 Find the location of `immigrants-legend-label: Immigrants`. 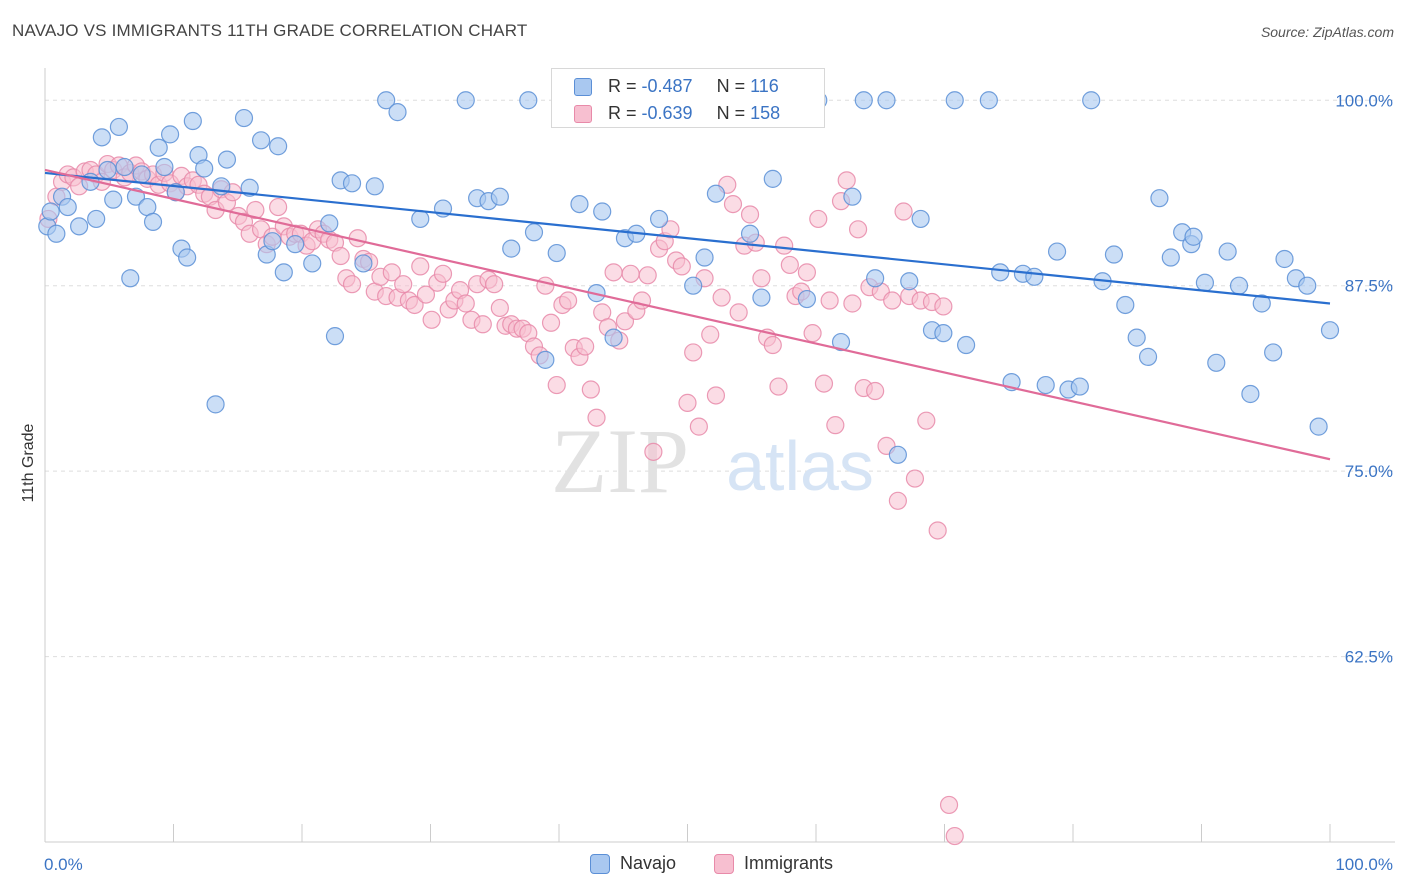

immigrants-legend-label: Immigrants is located at coordinates (789, 863).